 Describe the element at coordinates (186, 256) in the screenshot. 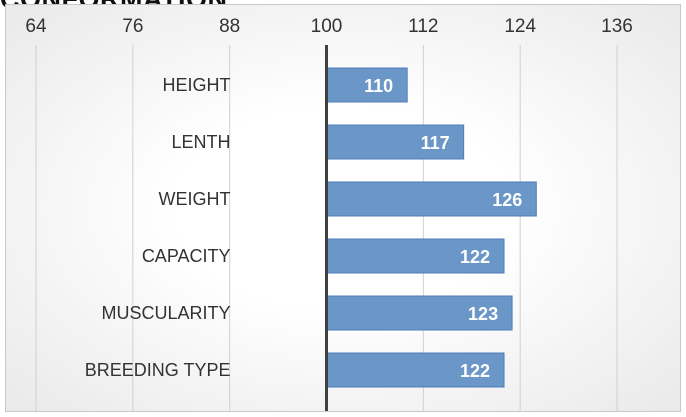

I see `category-label: CAPACITY` at that location.